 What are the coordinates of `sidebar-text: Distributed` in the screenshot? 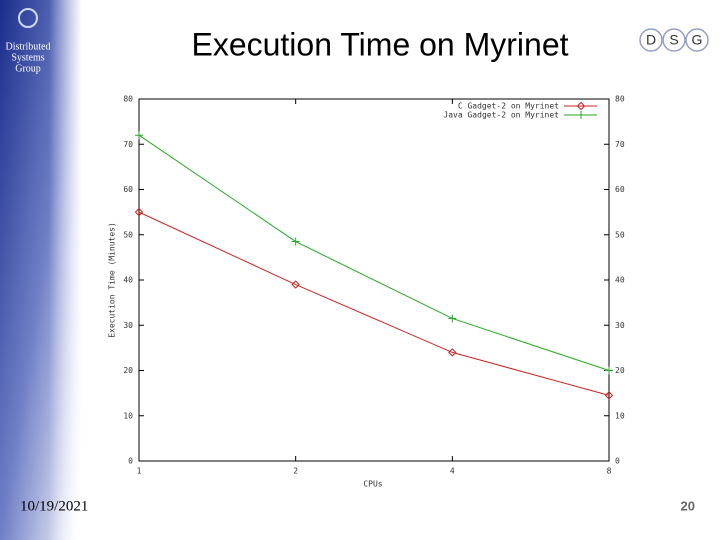 It's located at (28, 46).